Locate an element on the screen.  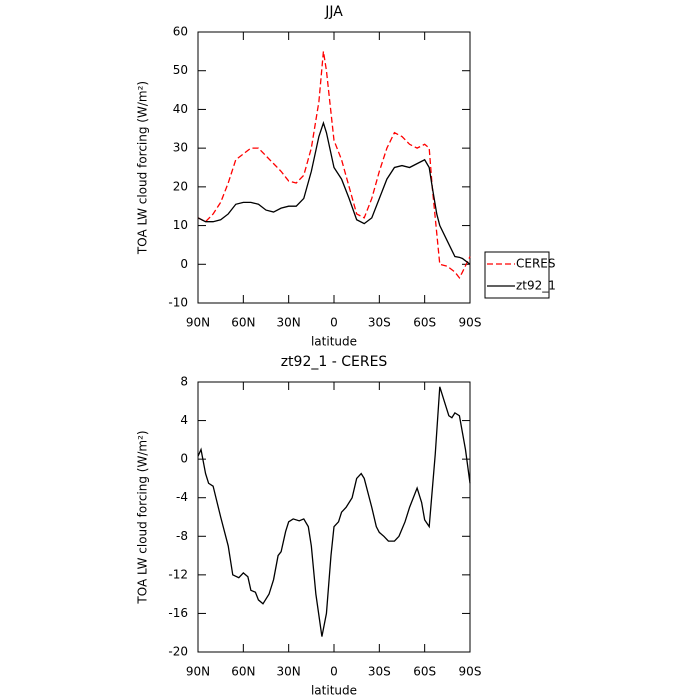
y-tick-label: -8 is located at coordinates (182, 536).